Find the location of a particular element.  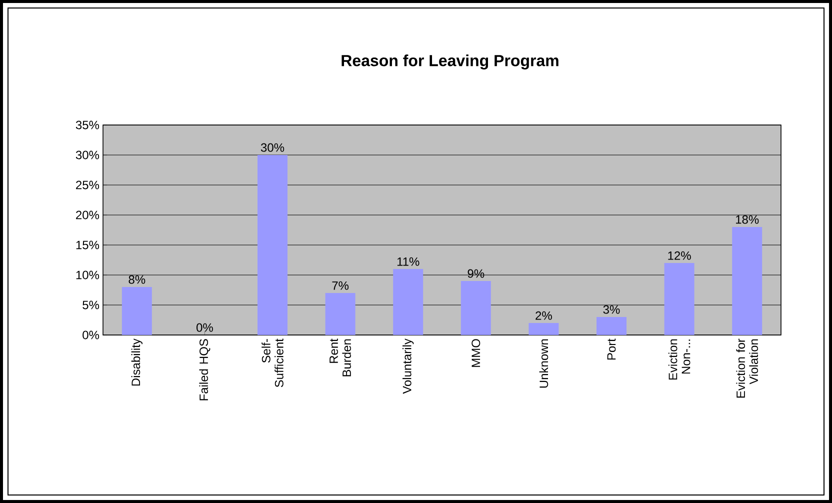

x-tick-label: MMO is located at coordinates (476, 353).